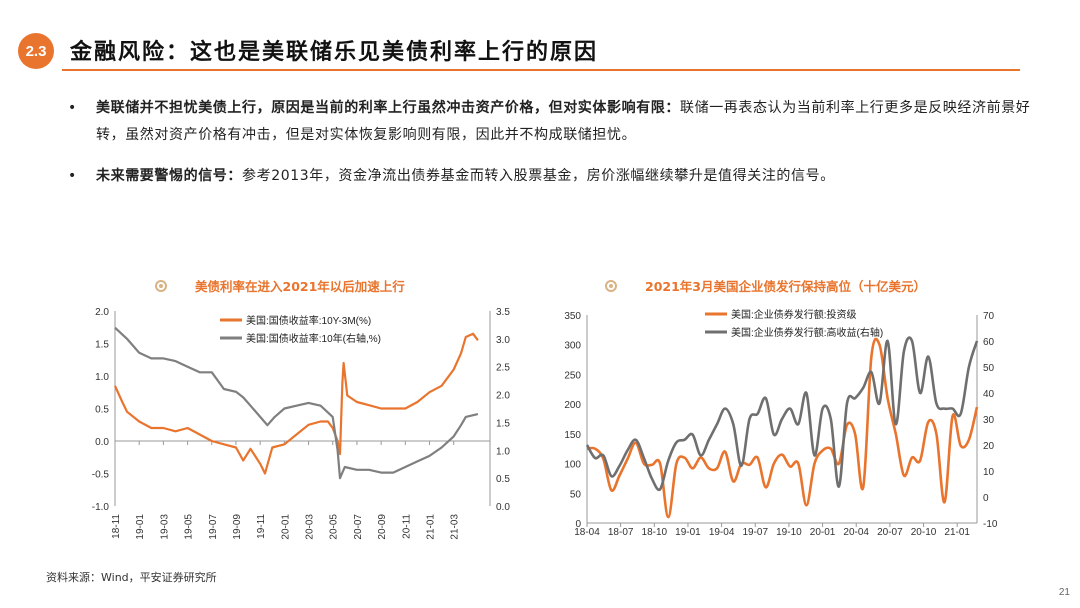 This screenshot has width=1080, height=608. I want to click on y-left-tick-label: 0.5, so click(102, 410).